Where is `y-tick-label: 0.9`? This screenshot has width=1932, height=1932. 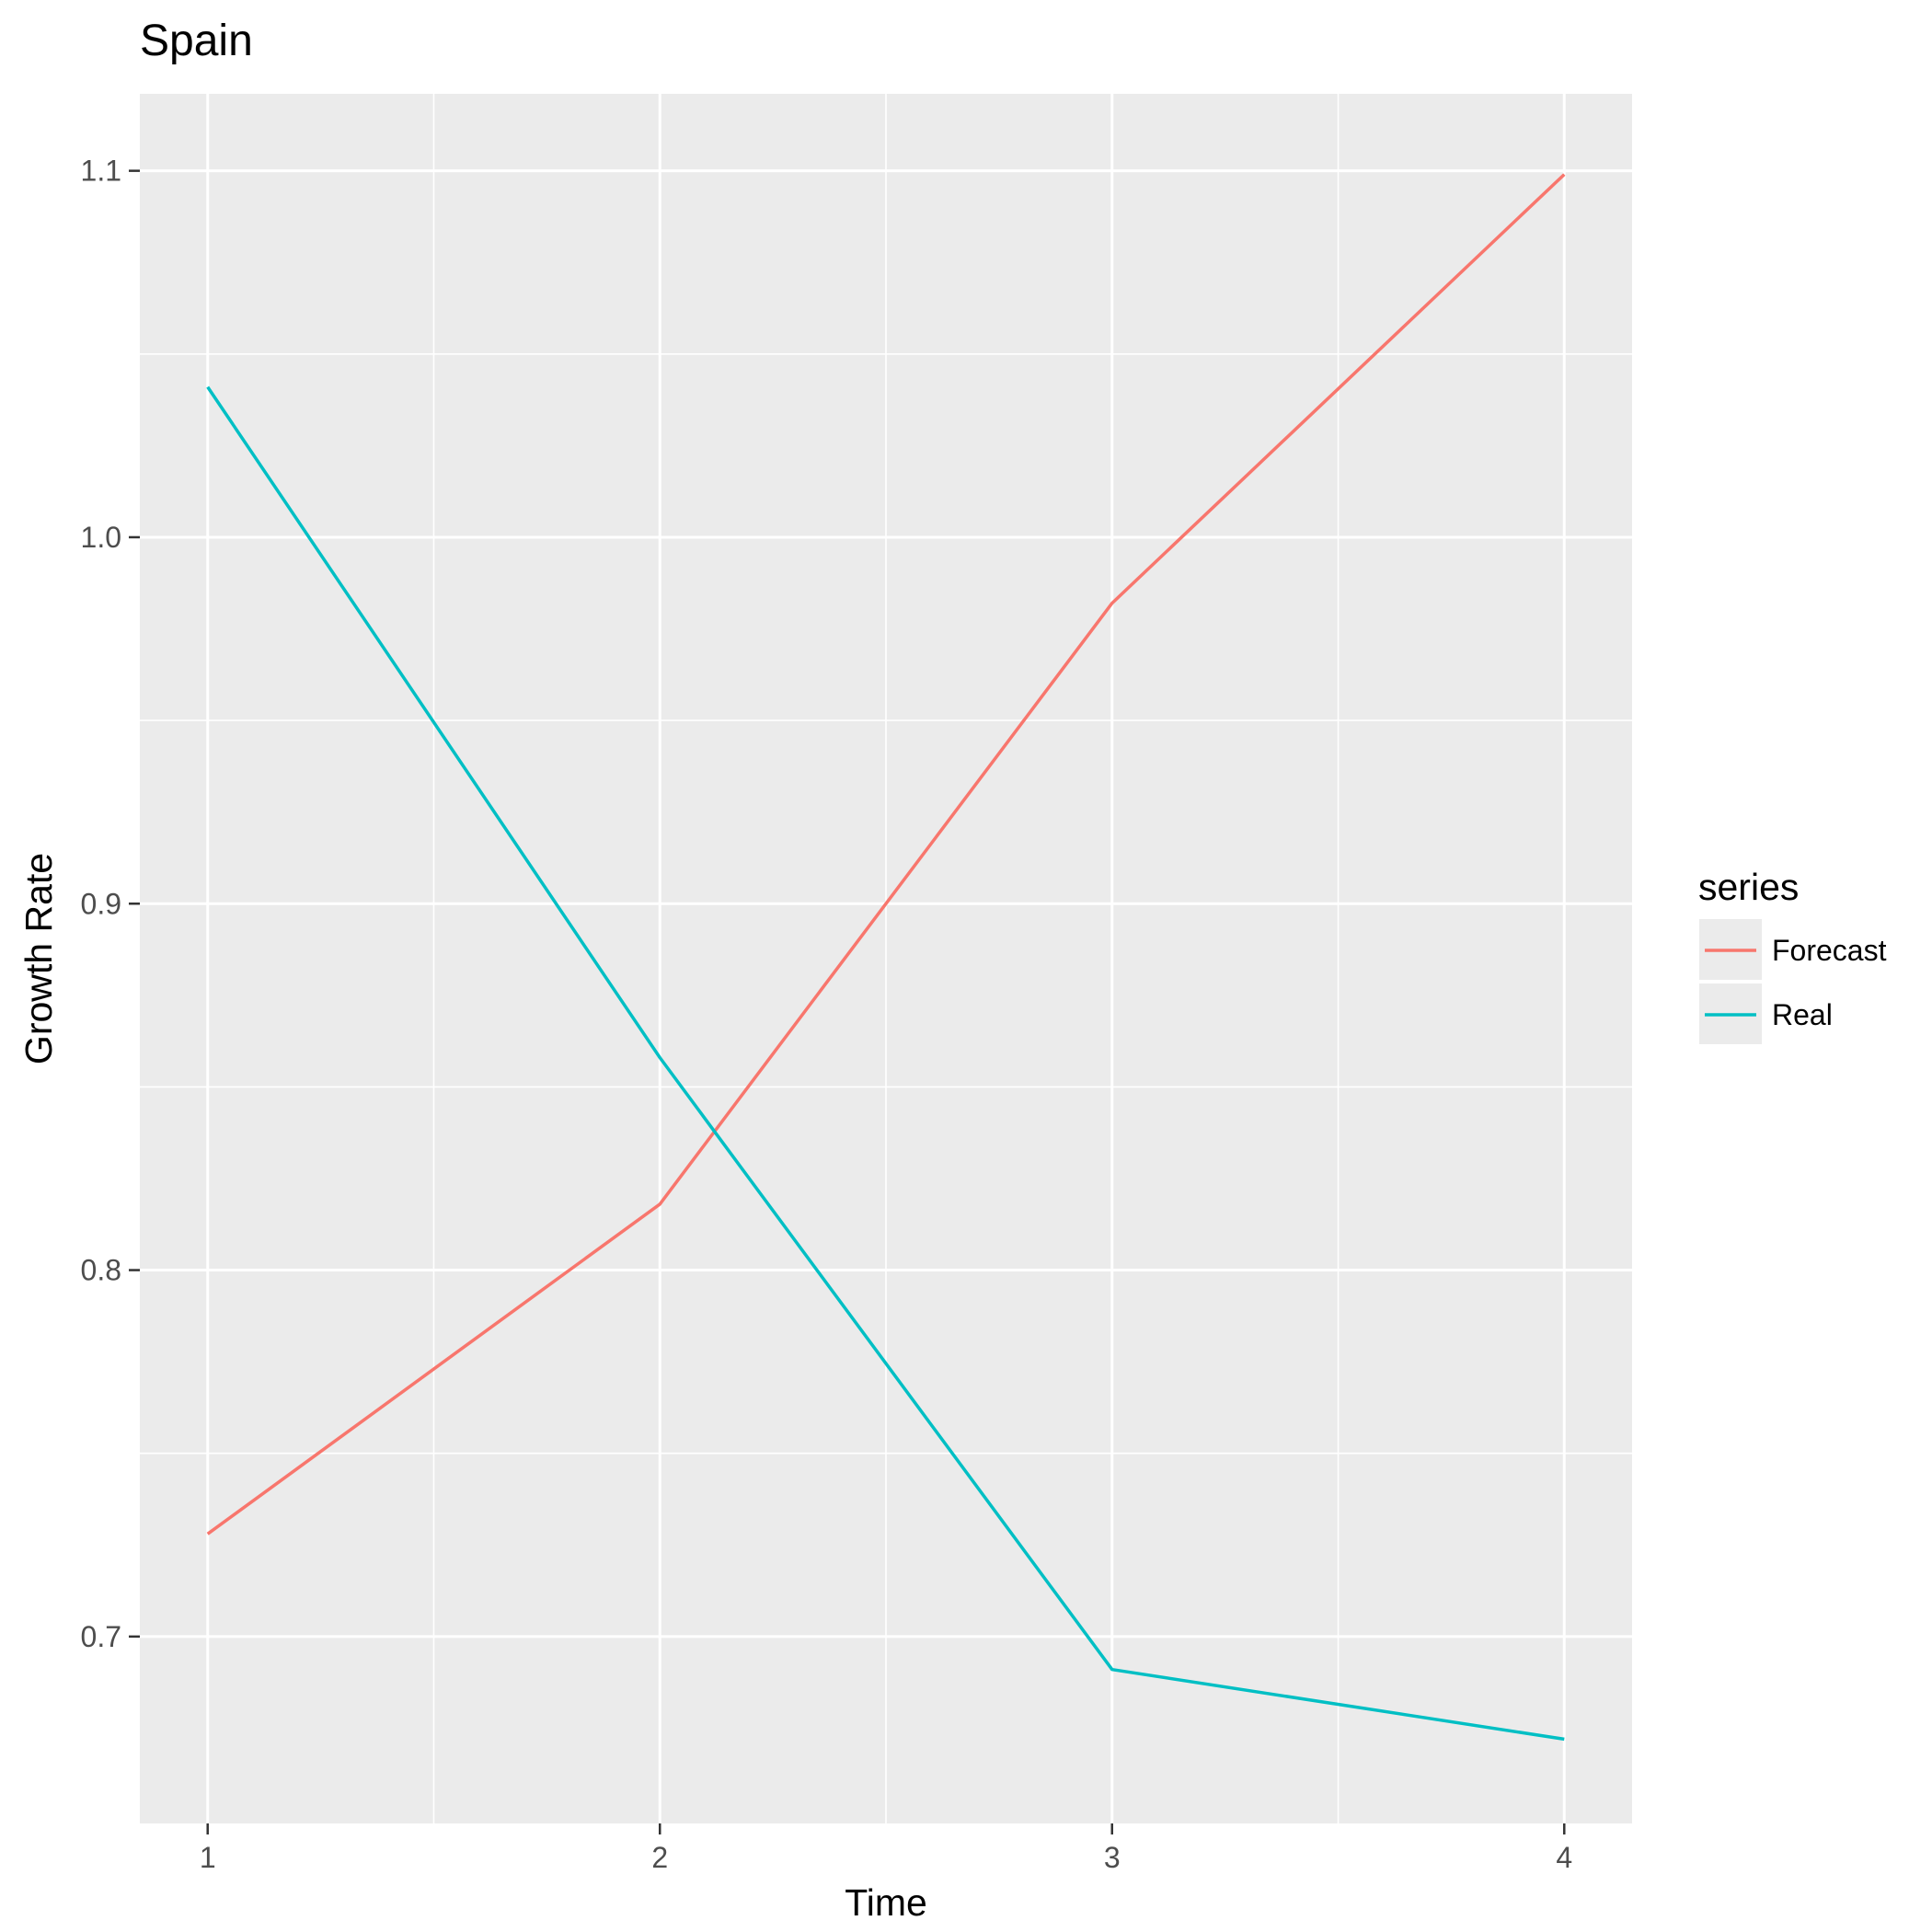 y-tick-label: 0.9 is located at coordinates (101, 903).